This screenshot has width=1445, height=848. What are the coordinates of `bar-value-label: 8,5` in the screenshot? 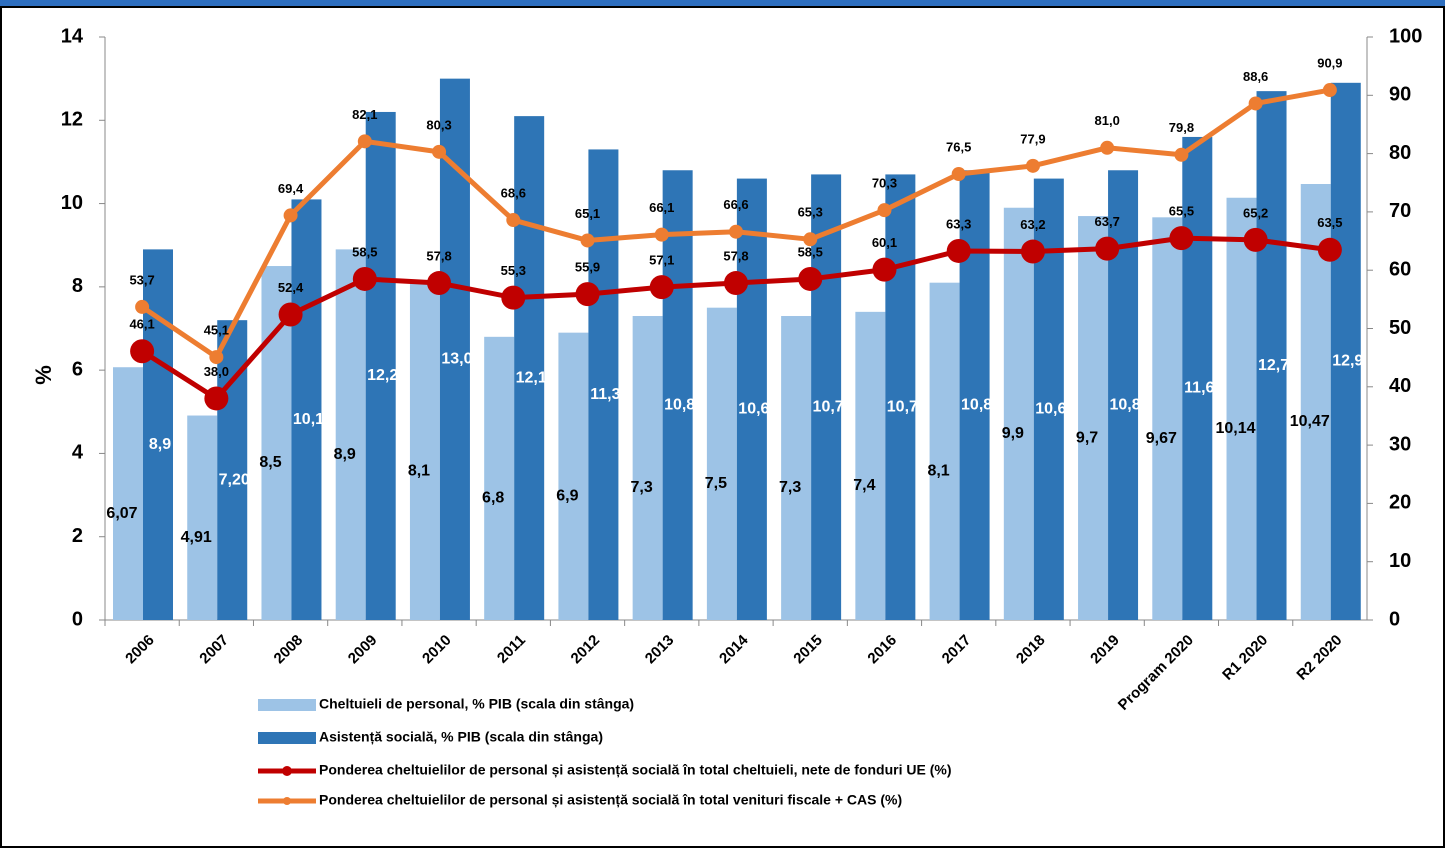 It's located at (270, 462).